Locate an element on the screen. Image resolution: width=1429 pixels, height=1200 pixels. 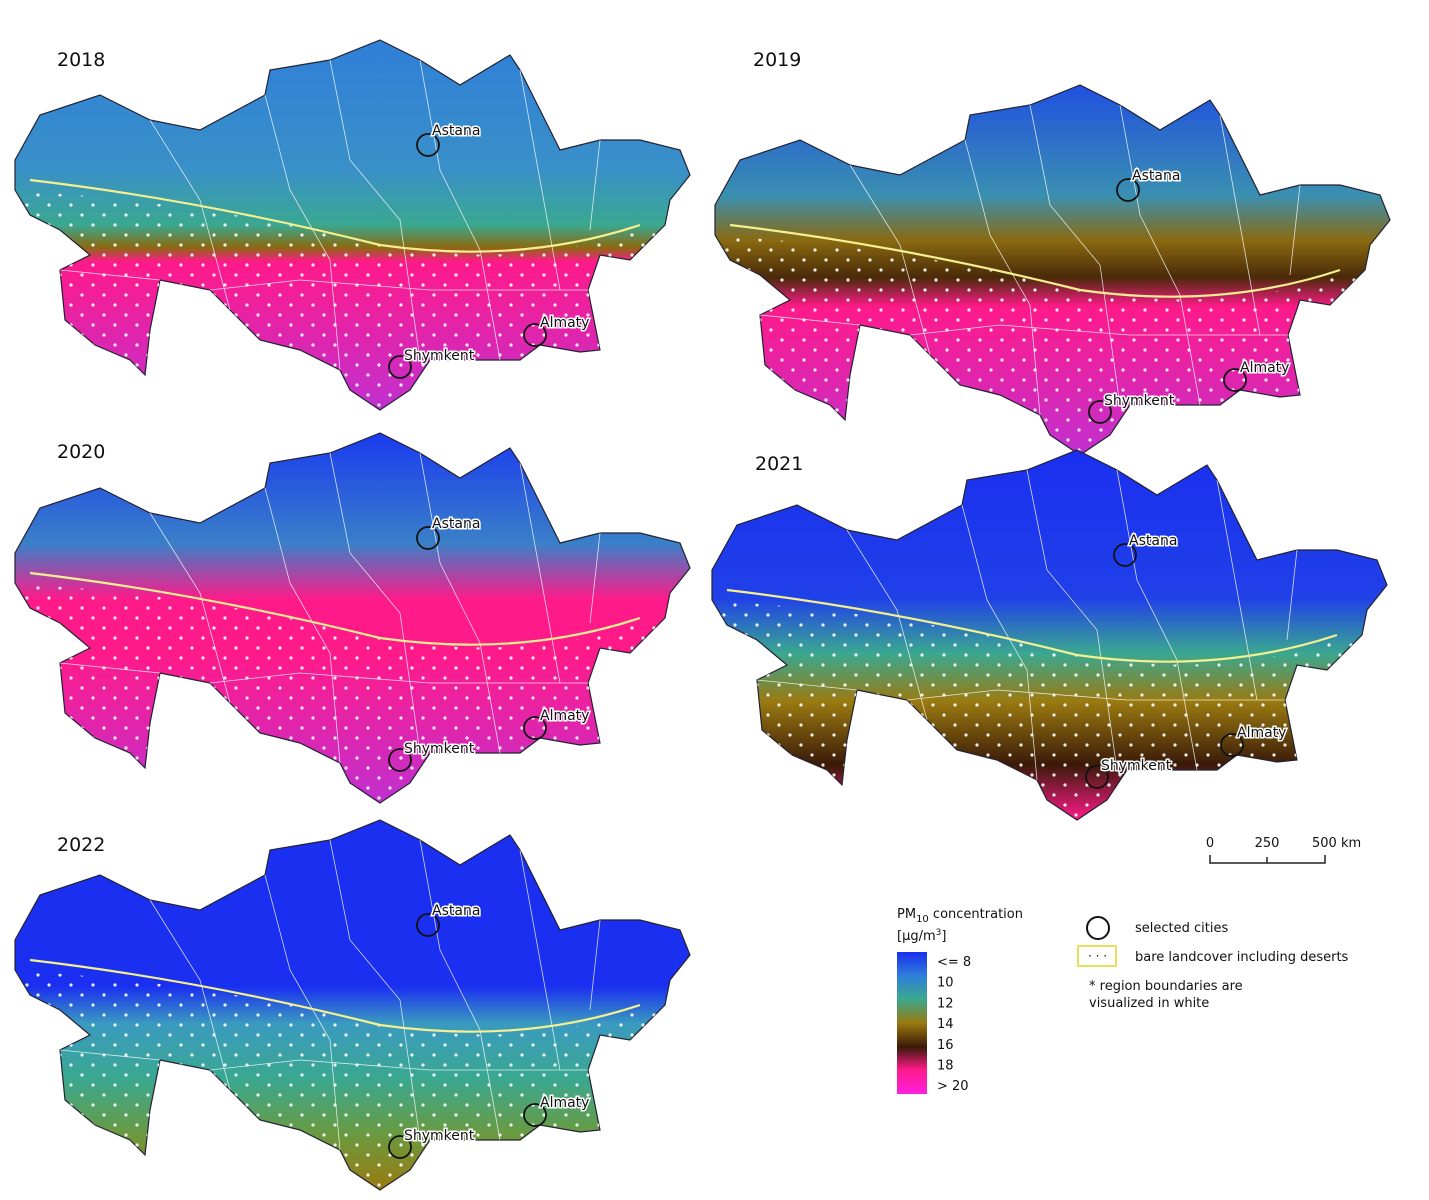
year-label: 2021 is located at coordinates (779, 464).